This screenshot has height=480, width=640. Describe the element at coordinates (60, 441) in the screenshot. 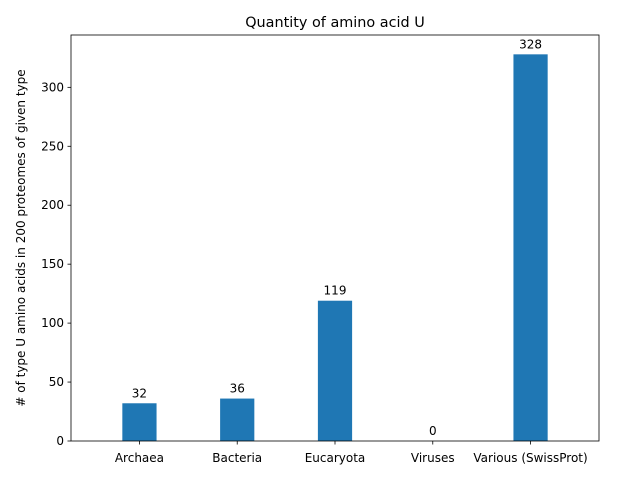

I see `y-tick-label: 0` at that location.